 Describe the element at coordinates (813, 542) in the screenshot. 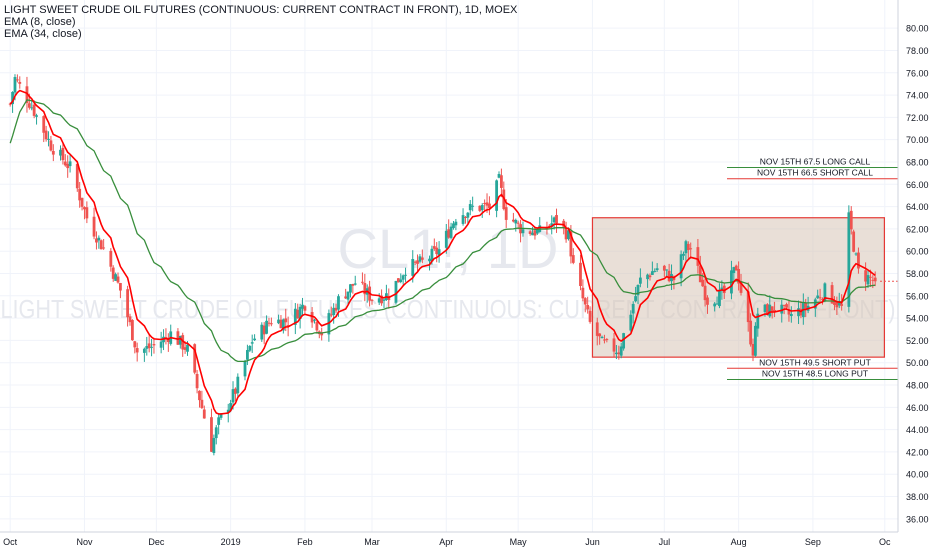

I see `time-tick-label: Sep` at that location.